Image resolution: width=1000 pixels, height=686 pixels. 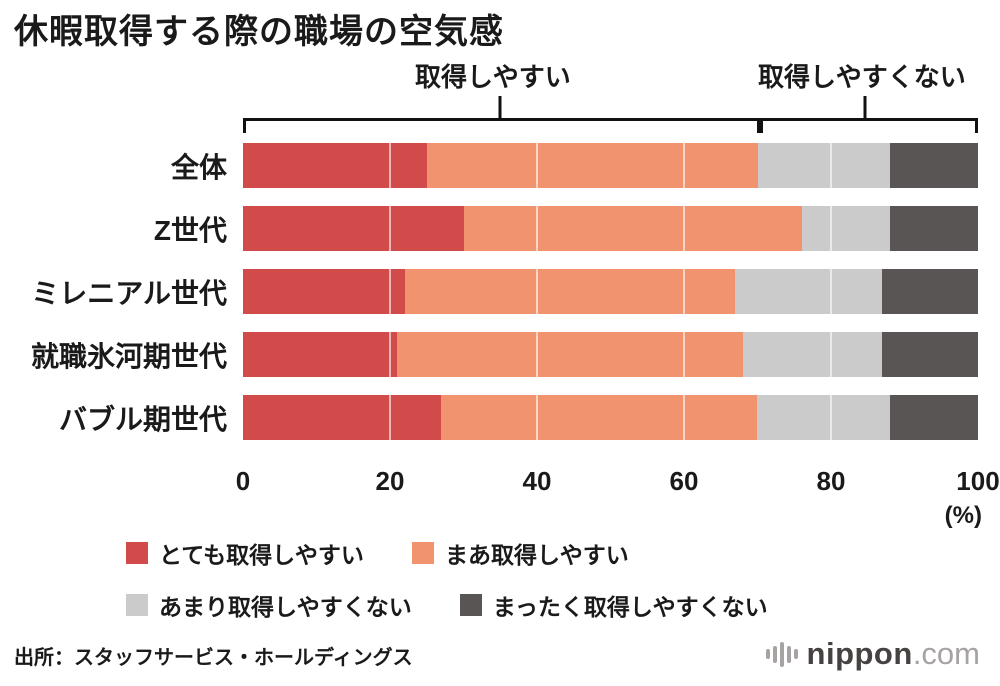 What do you see at coordinates (190, 230) in the screenshot?
I see `category-label: Z世代` at bounding box center [190, 230].